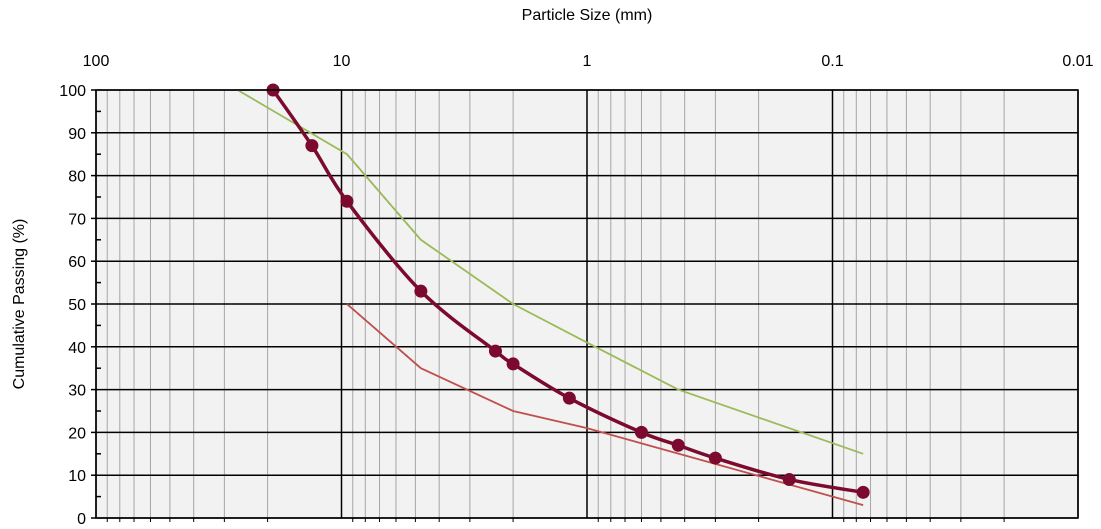  I want to click on y-tick-label: 30, so click(77, 391).